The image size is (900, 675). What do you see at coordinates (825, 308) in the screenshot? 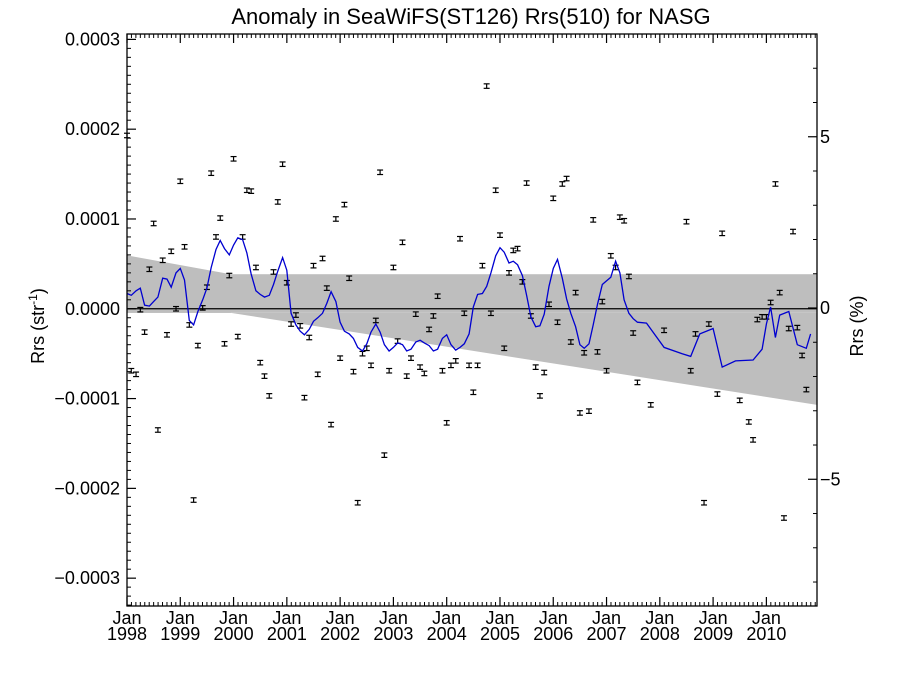
I see `y-tick-label-right: 0` at bounding box center [825, 308].